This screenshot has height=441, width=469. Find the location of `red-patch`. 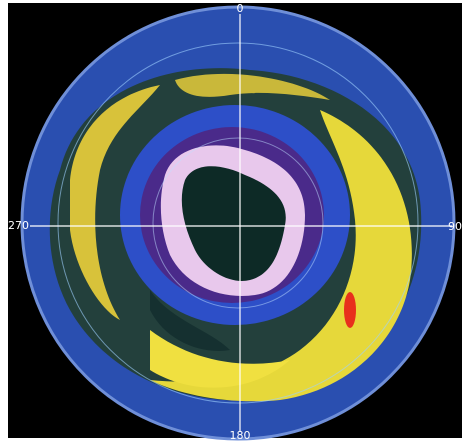

red-patch is located at coordinates (350, 310).